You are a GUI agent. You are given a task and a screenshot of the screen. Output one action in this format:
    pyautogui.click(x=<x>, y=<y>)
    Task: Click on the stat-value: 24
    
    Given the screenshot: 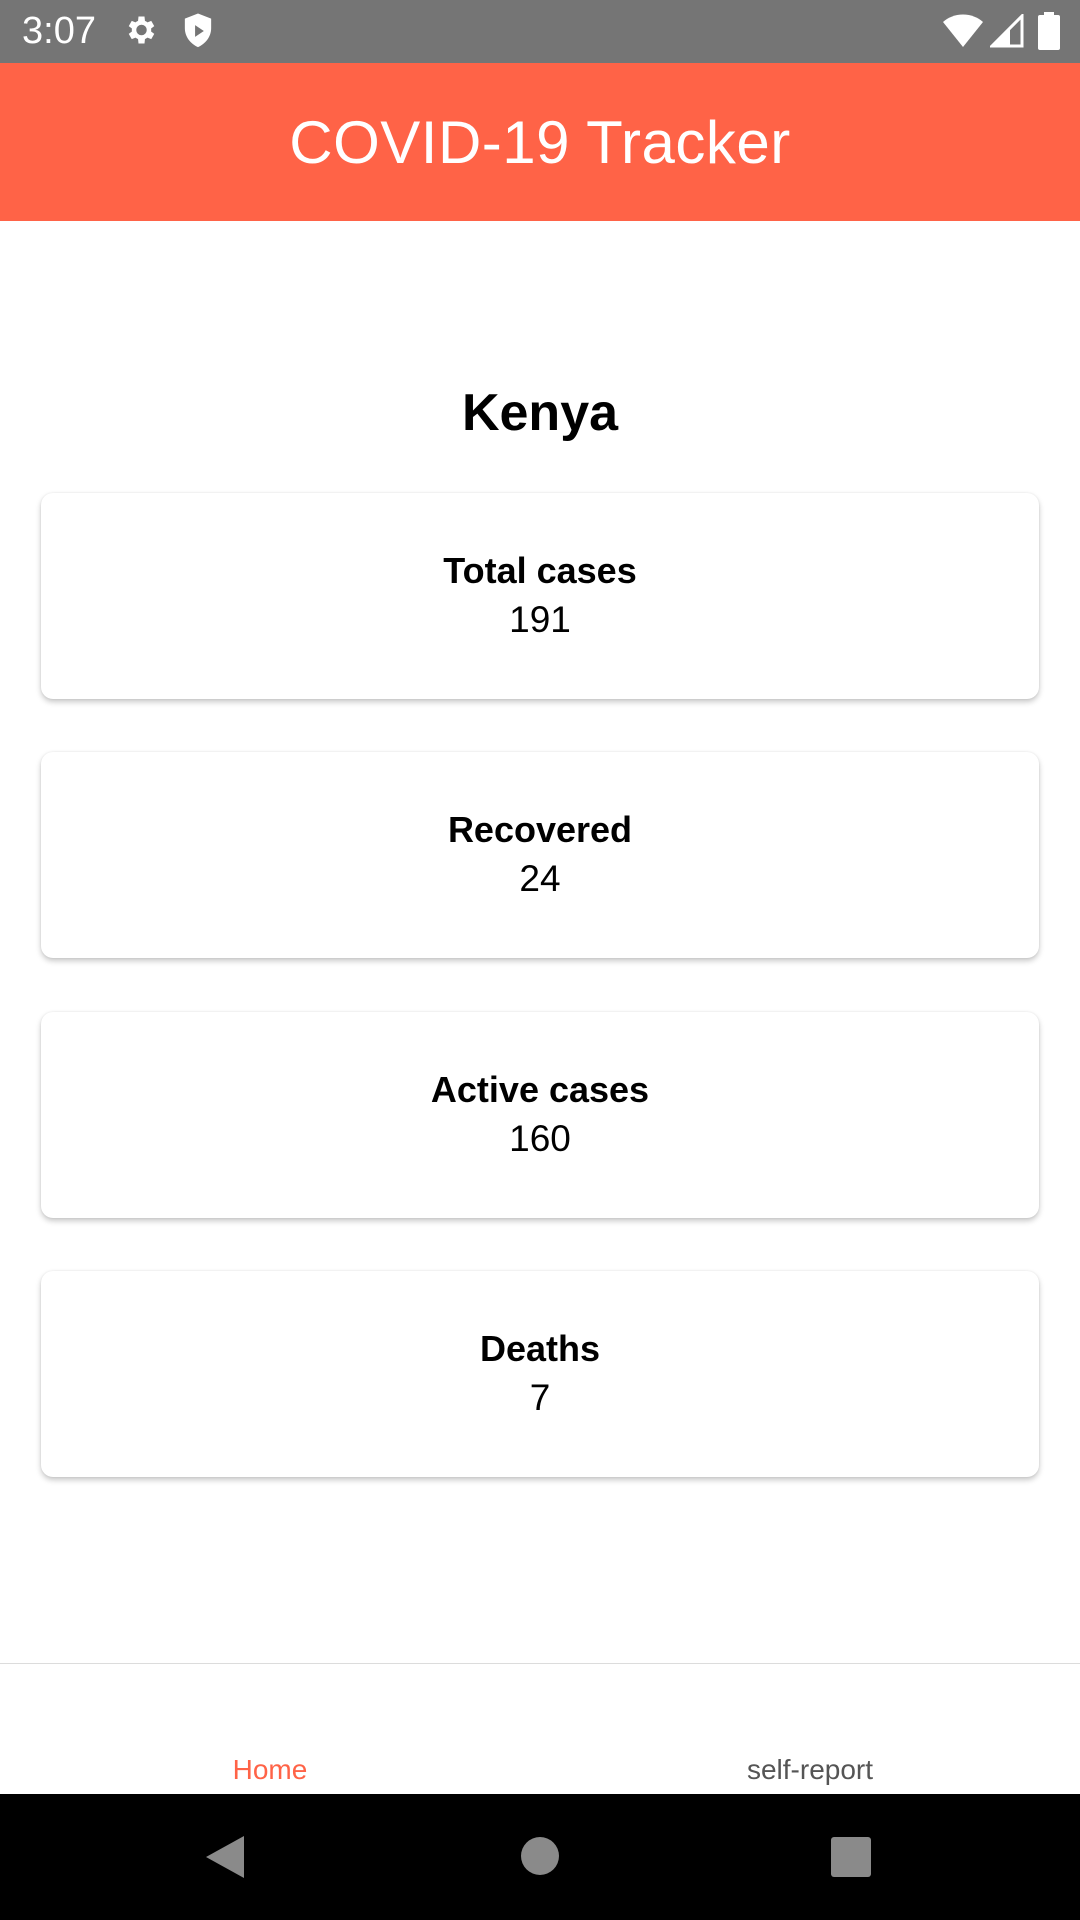 What is the action you would take?
    pyautogui.click(x=540, y=878)
    